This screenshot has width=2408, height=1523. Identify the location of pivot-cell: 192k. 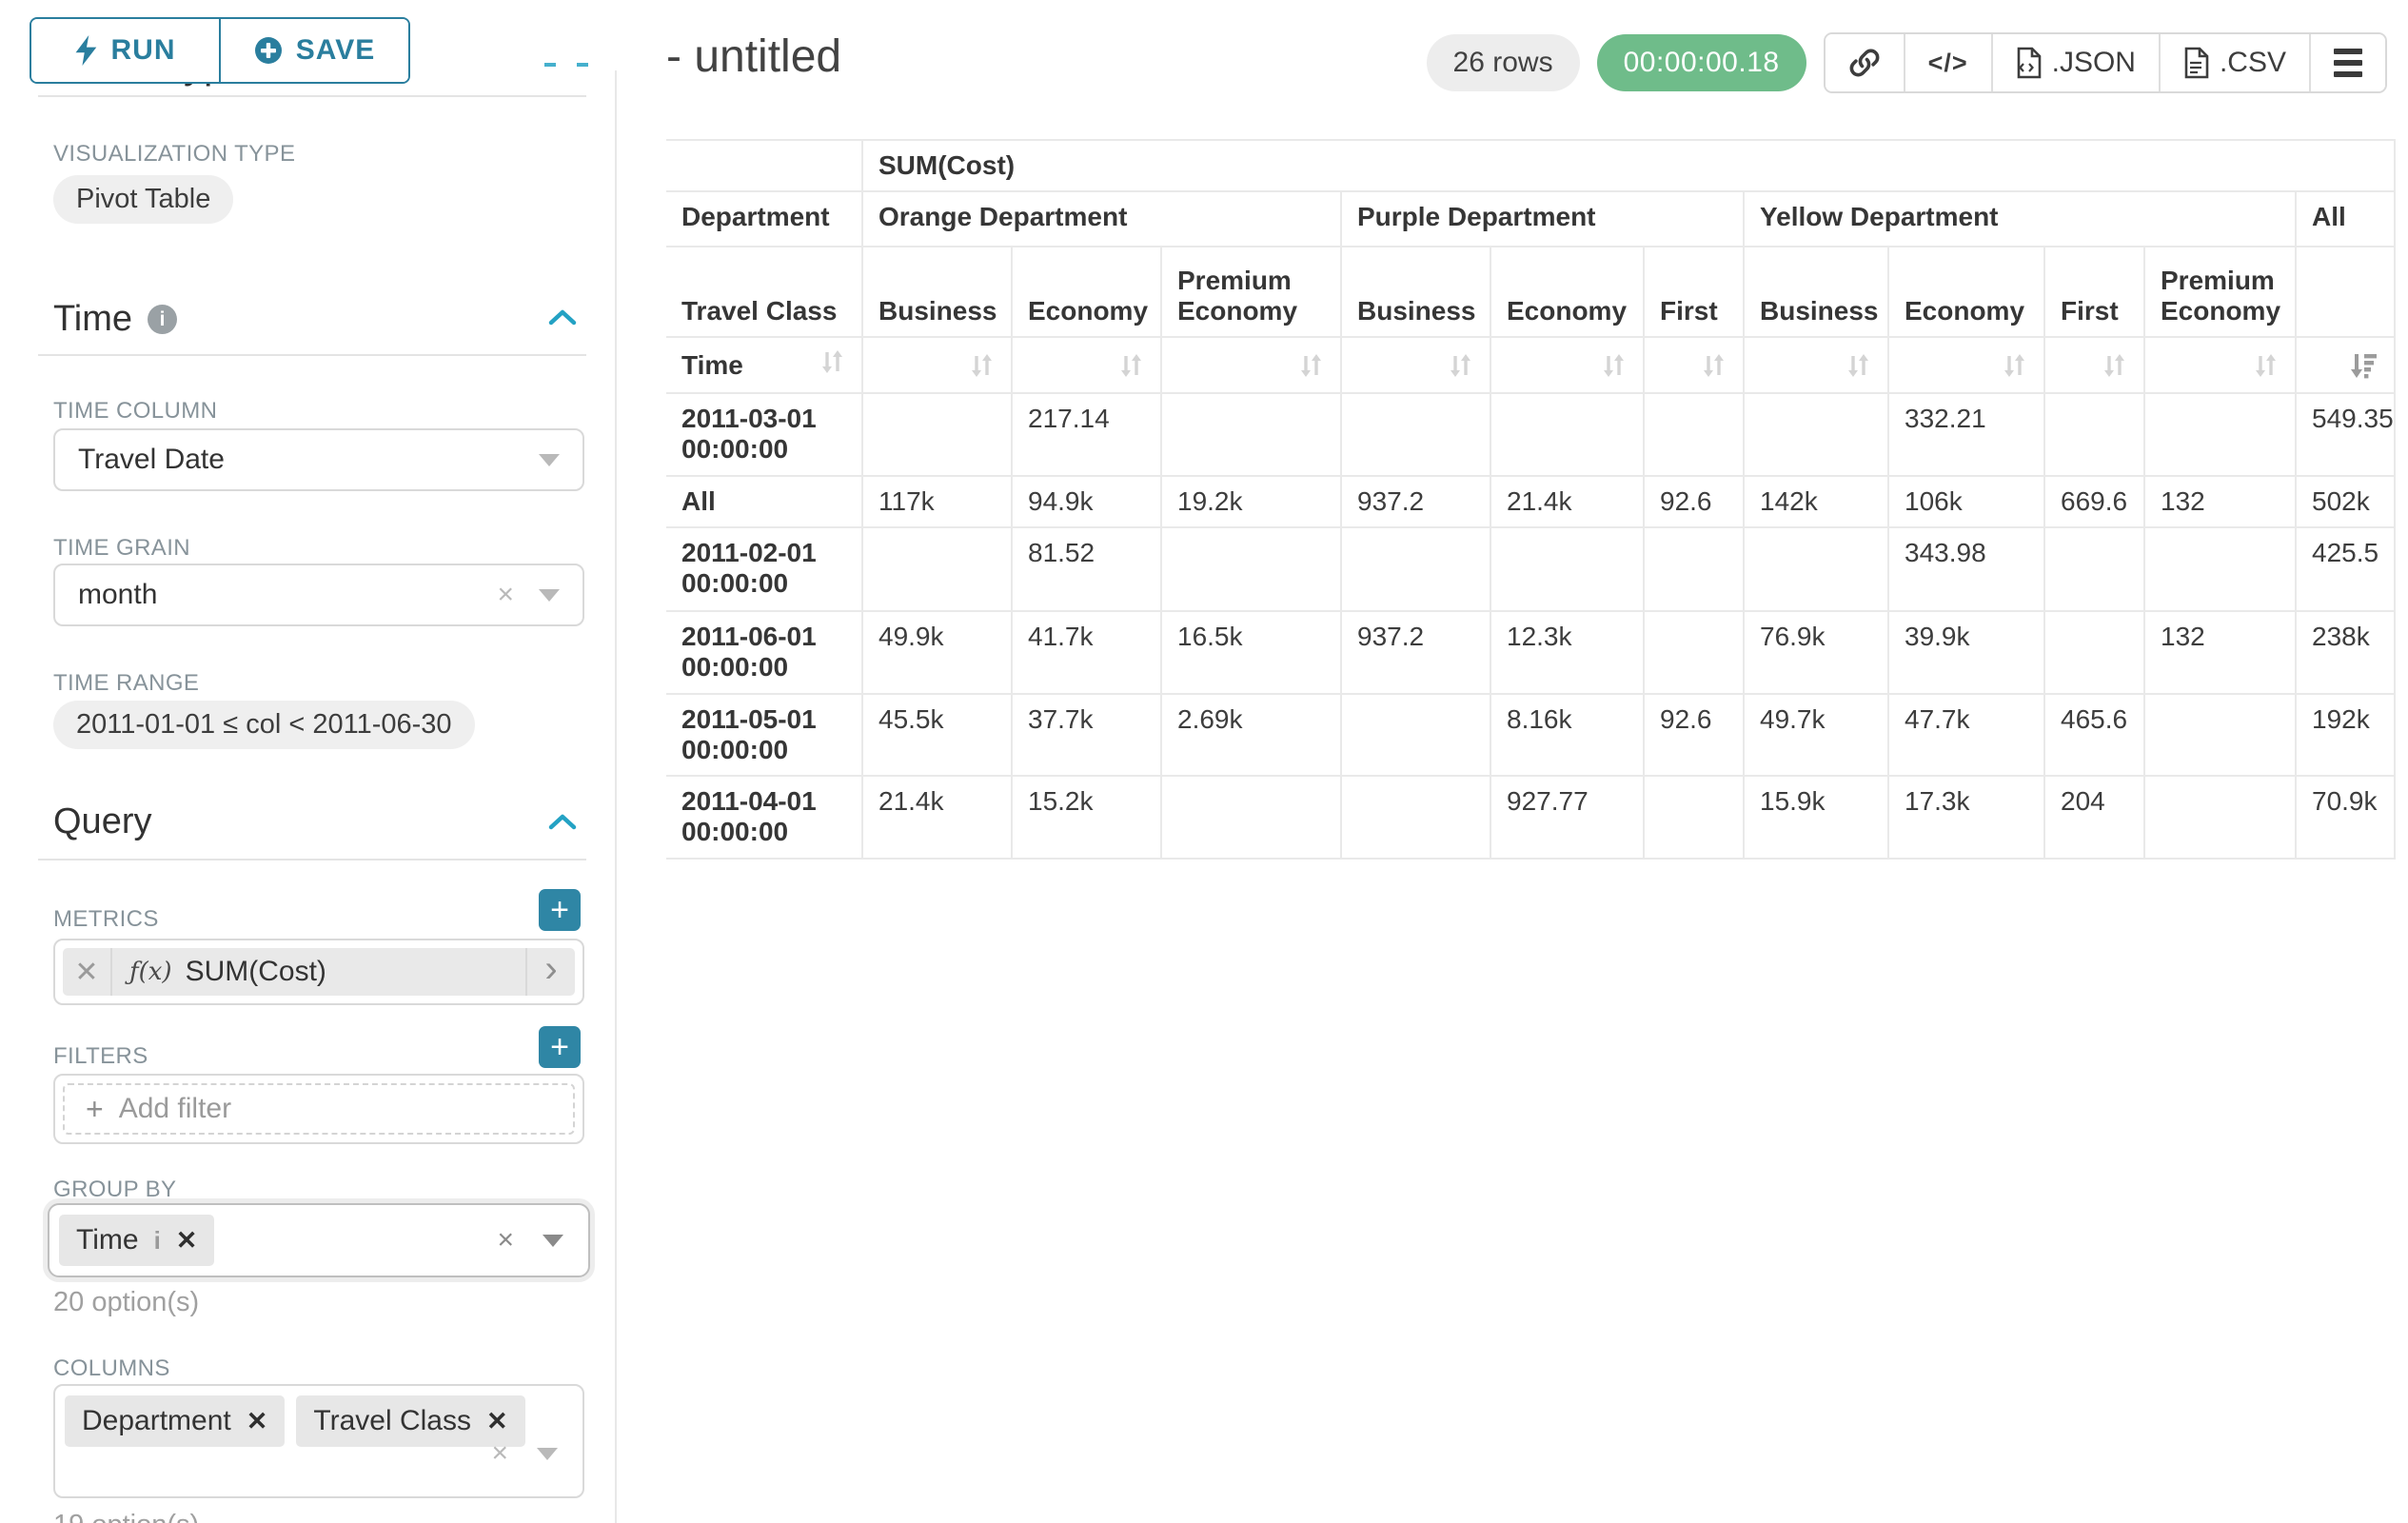
(2345, 735).